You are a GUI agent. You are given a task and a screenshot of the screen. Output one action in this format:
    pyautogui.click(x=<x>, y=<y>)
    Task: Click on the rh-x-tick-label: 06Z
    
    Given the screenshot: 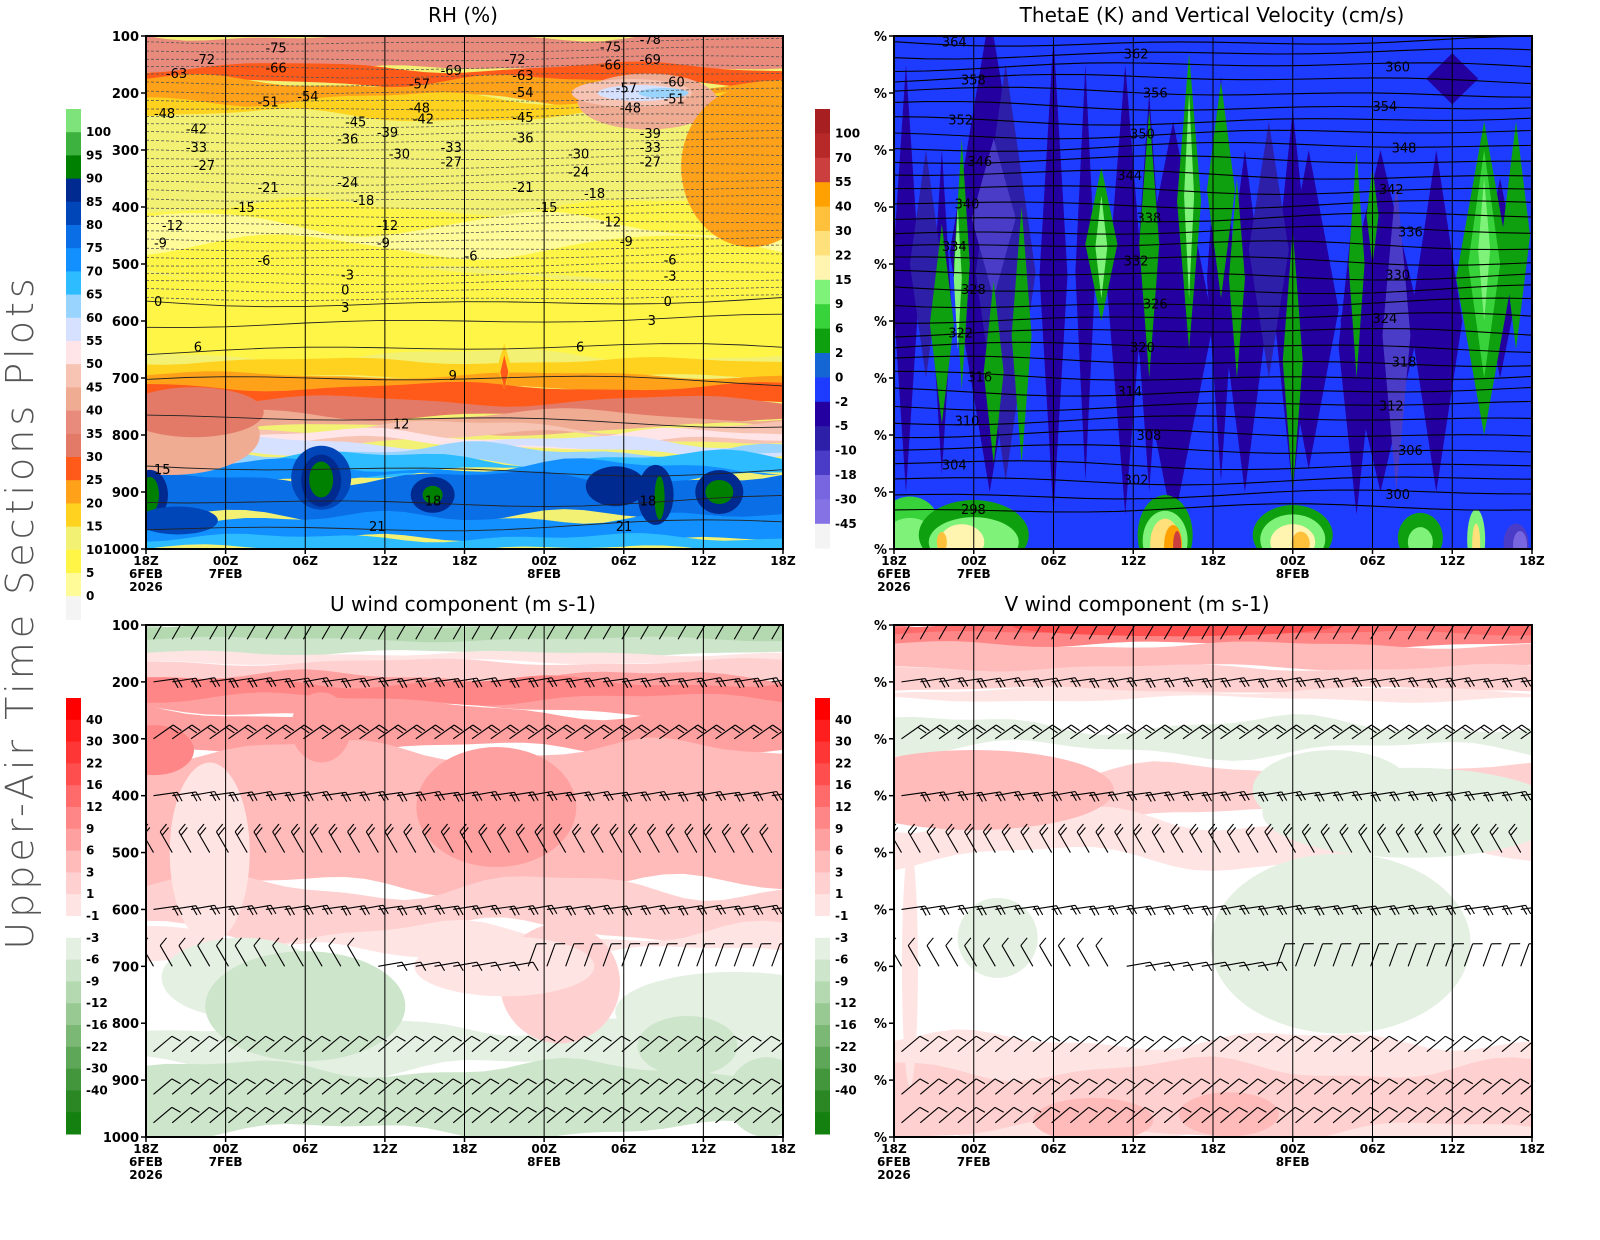 What is the action you would take?
    pyautogui.click(x=306, y=561)
    